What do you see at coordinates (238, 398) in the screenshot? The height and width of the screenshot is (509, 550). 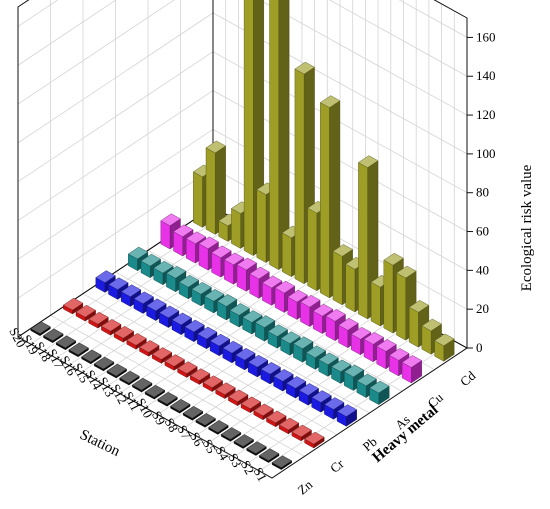 I see `bar-cr-s7` at bounding box center [238, 398].